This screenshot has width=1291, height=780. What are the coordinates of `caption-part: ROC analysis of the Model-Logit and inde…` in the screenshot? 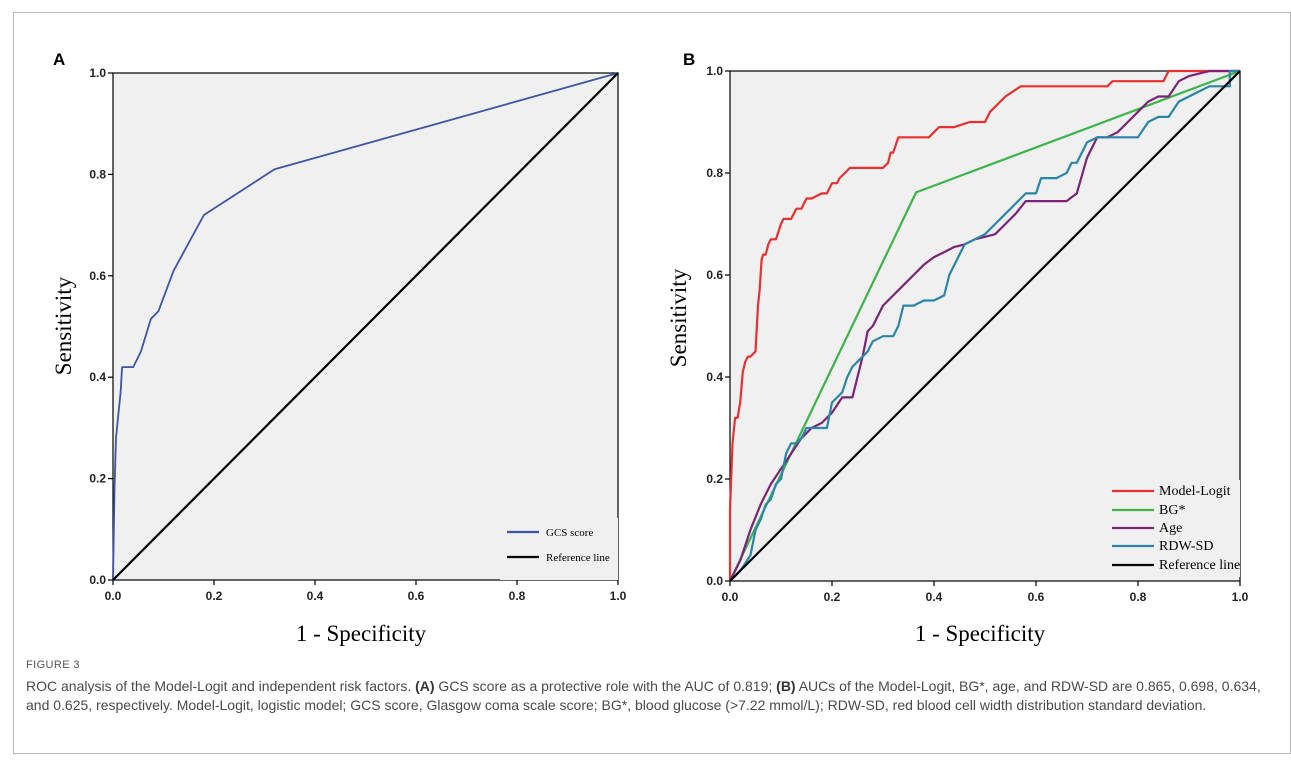 It's located at (221, 686).